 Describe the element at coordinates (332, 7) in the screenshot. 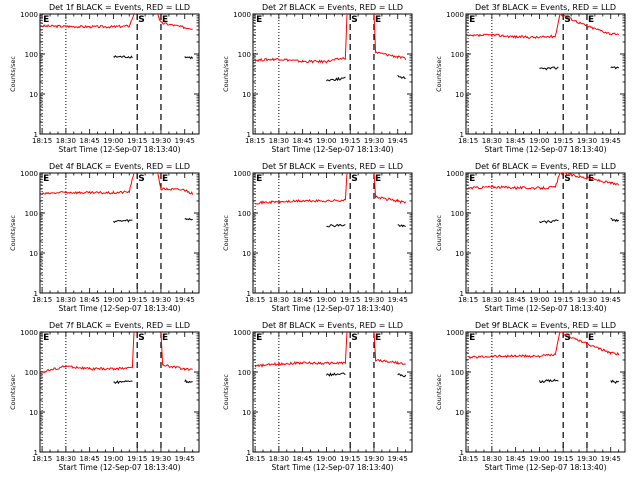

I see `chart-title: Det 2f BLACK = Events, RED = LLD` at that location.